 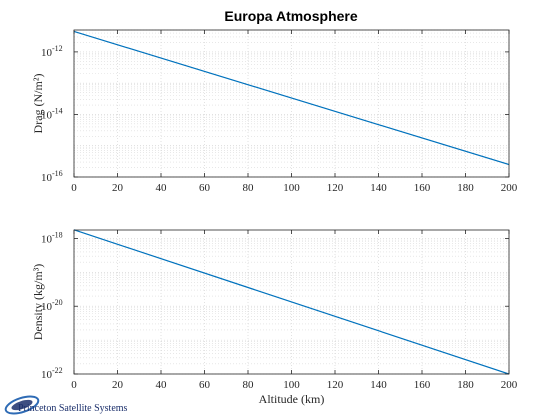 What do you see at coordinates (73, 408) in the screenshot?
I see `logo-text: Princeton Satellite Systems` at bounding box center [73, 408].